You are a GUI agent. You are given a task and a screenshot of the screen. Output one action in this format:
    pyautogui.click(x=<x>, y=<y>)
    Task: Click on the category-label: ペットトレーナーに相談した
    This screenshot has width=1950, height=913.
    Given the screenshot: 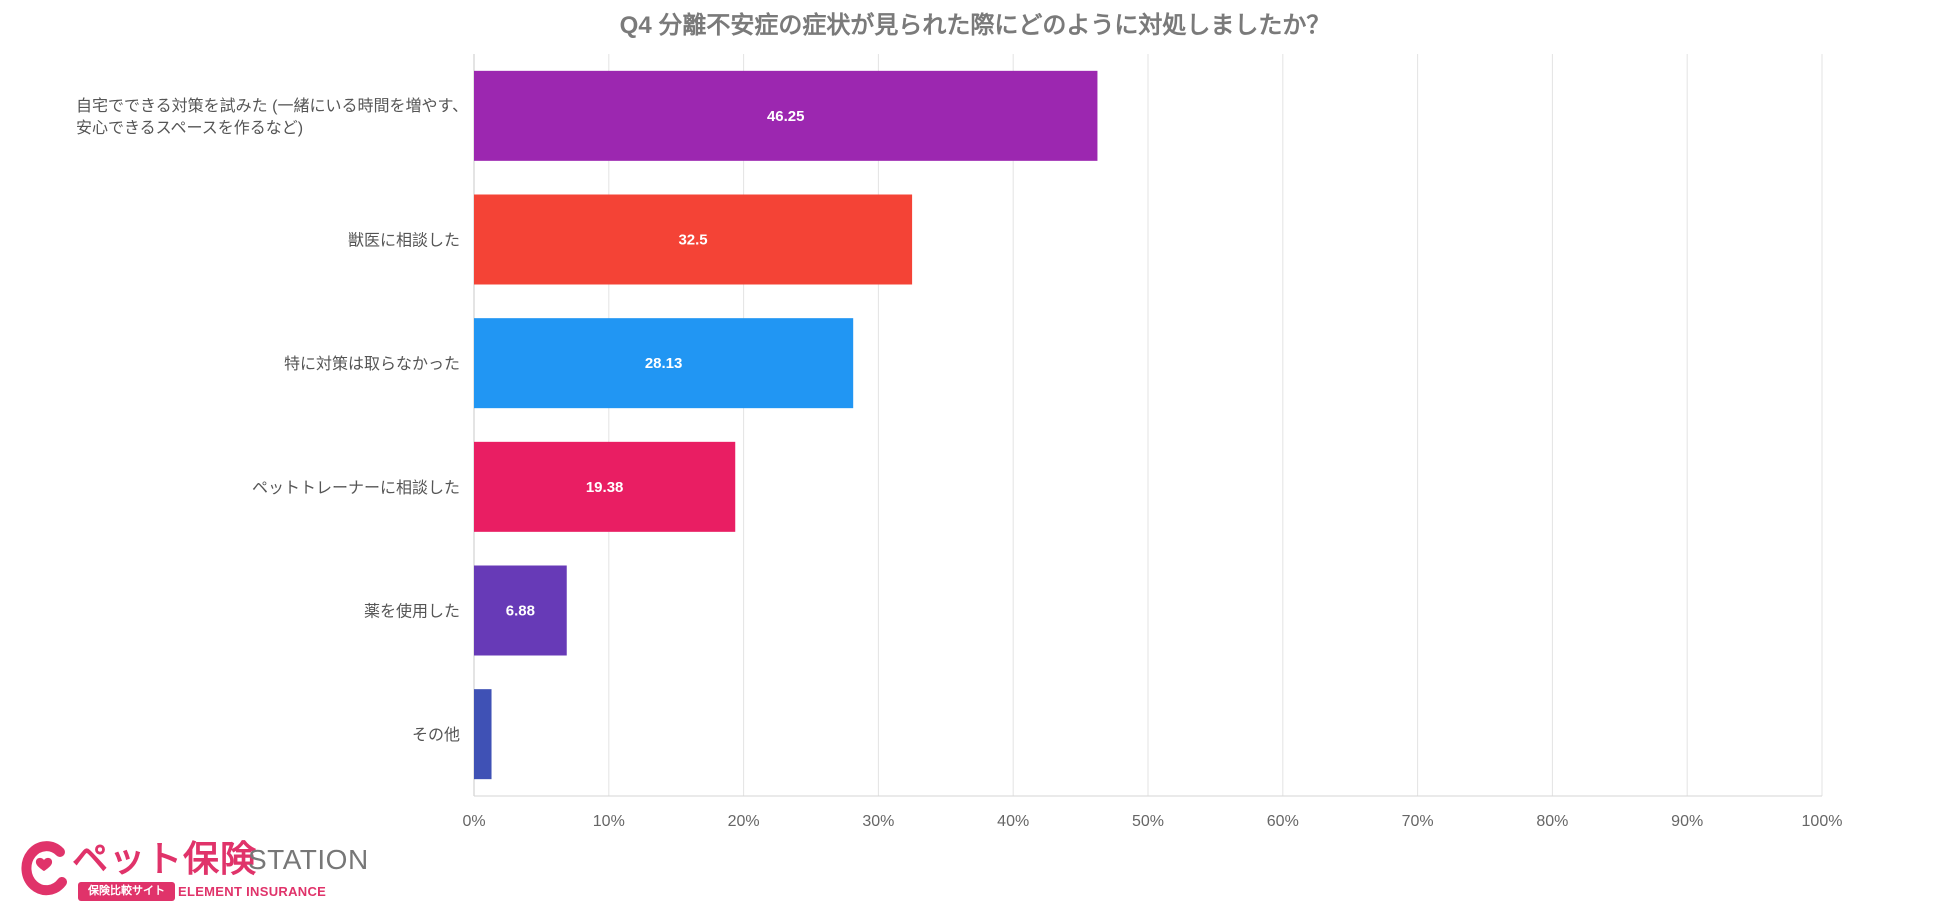 What is the action you would take?
    pyautogui.click(x=356, y=488)
    